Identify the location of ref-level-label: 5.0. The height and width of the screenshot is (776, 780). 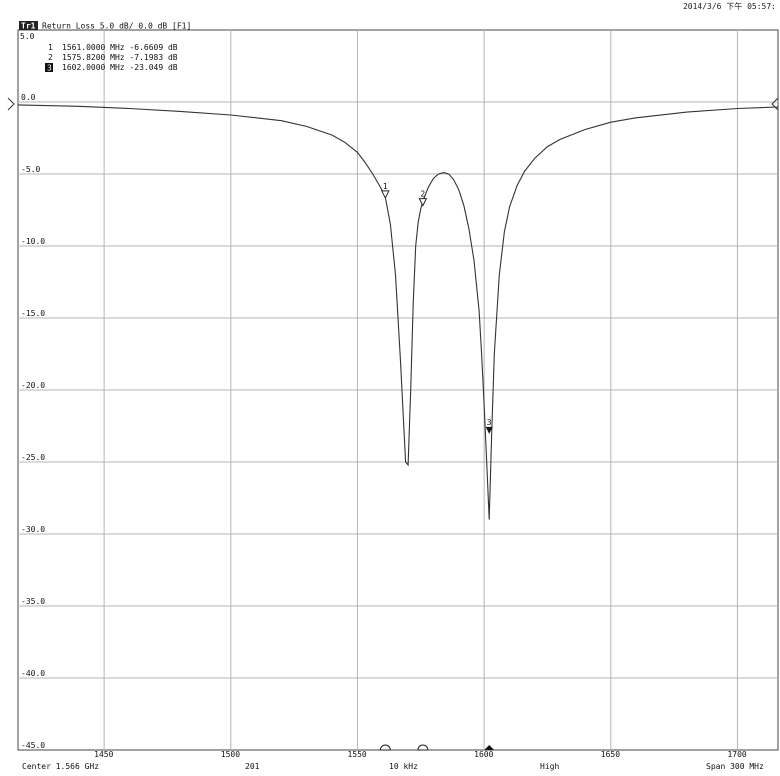
(27, 36).